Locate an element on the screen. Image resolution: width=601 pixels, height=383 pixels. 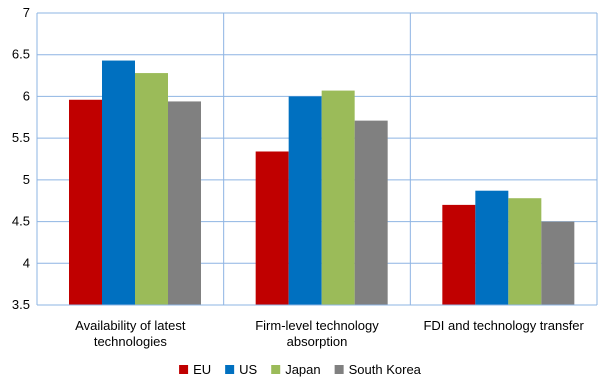
legend-label-eu: EU is located at coordinates (202, 369).